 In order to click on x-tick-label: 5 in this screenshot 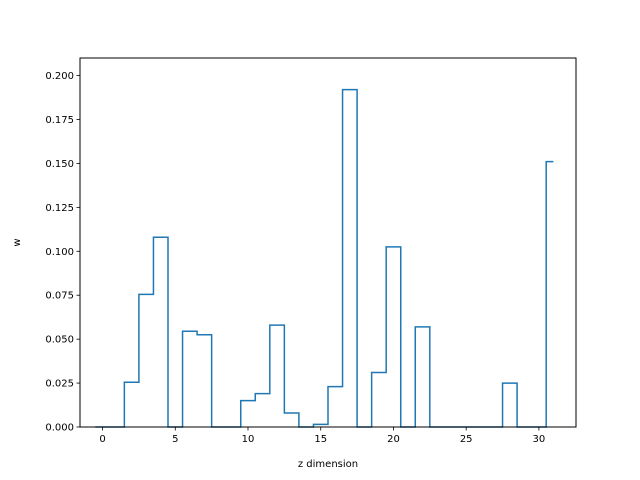, I will do `click(175, 439)`.